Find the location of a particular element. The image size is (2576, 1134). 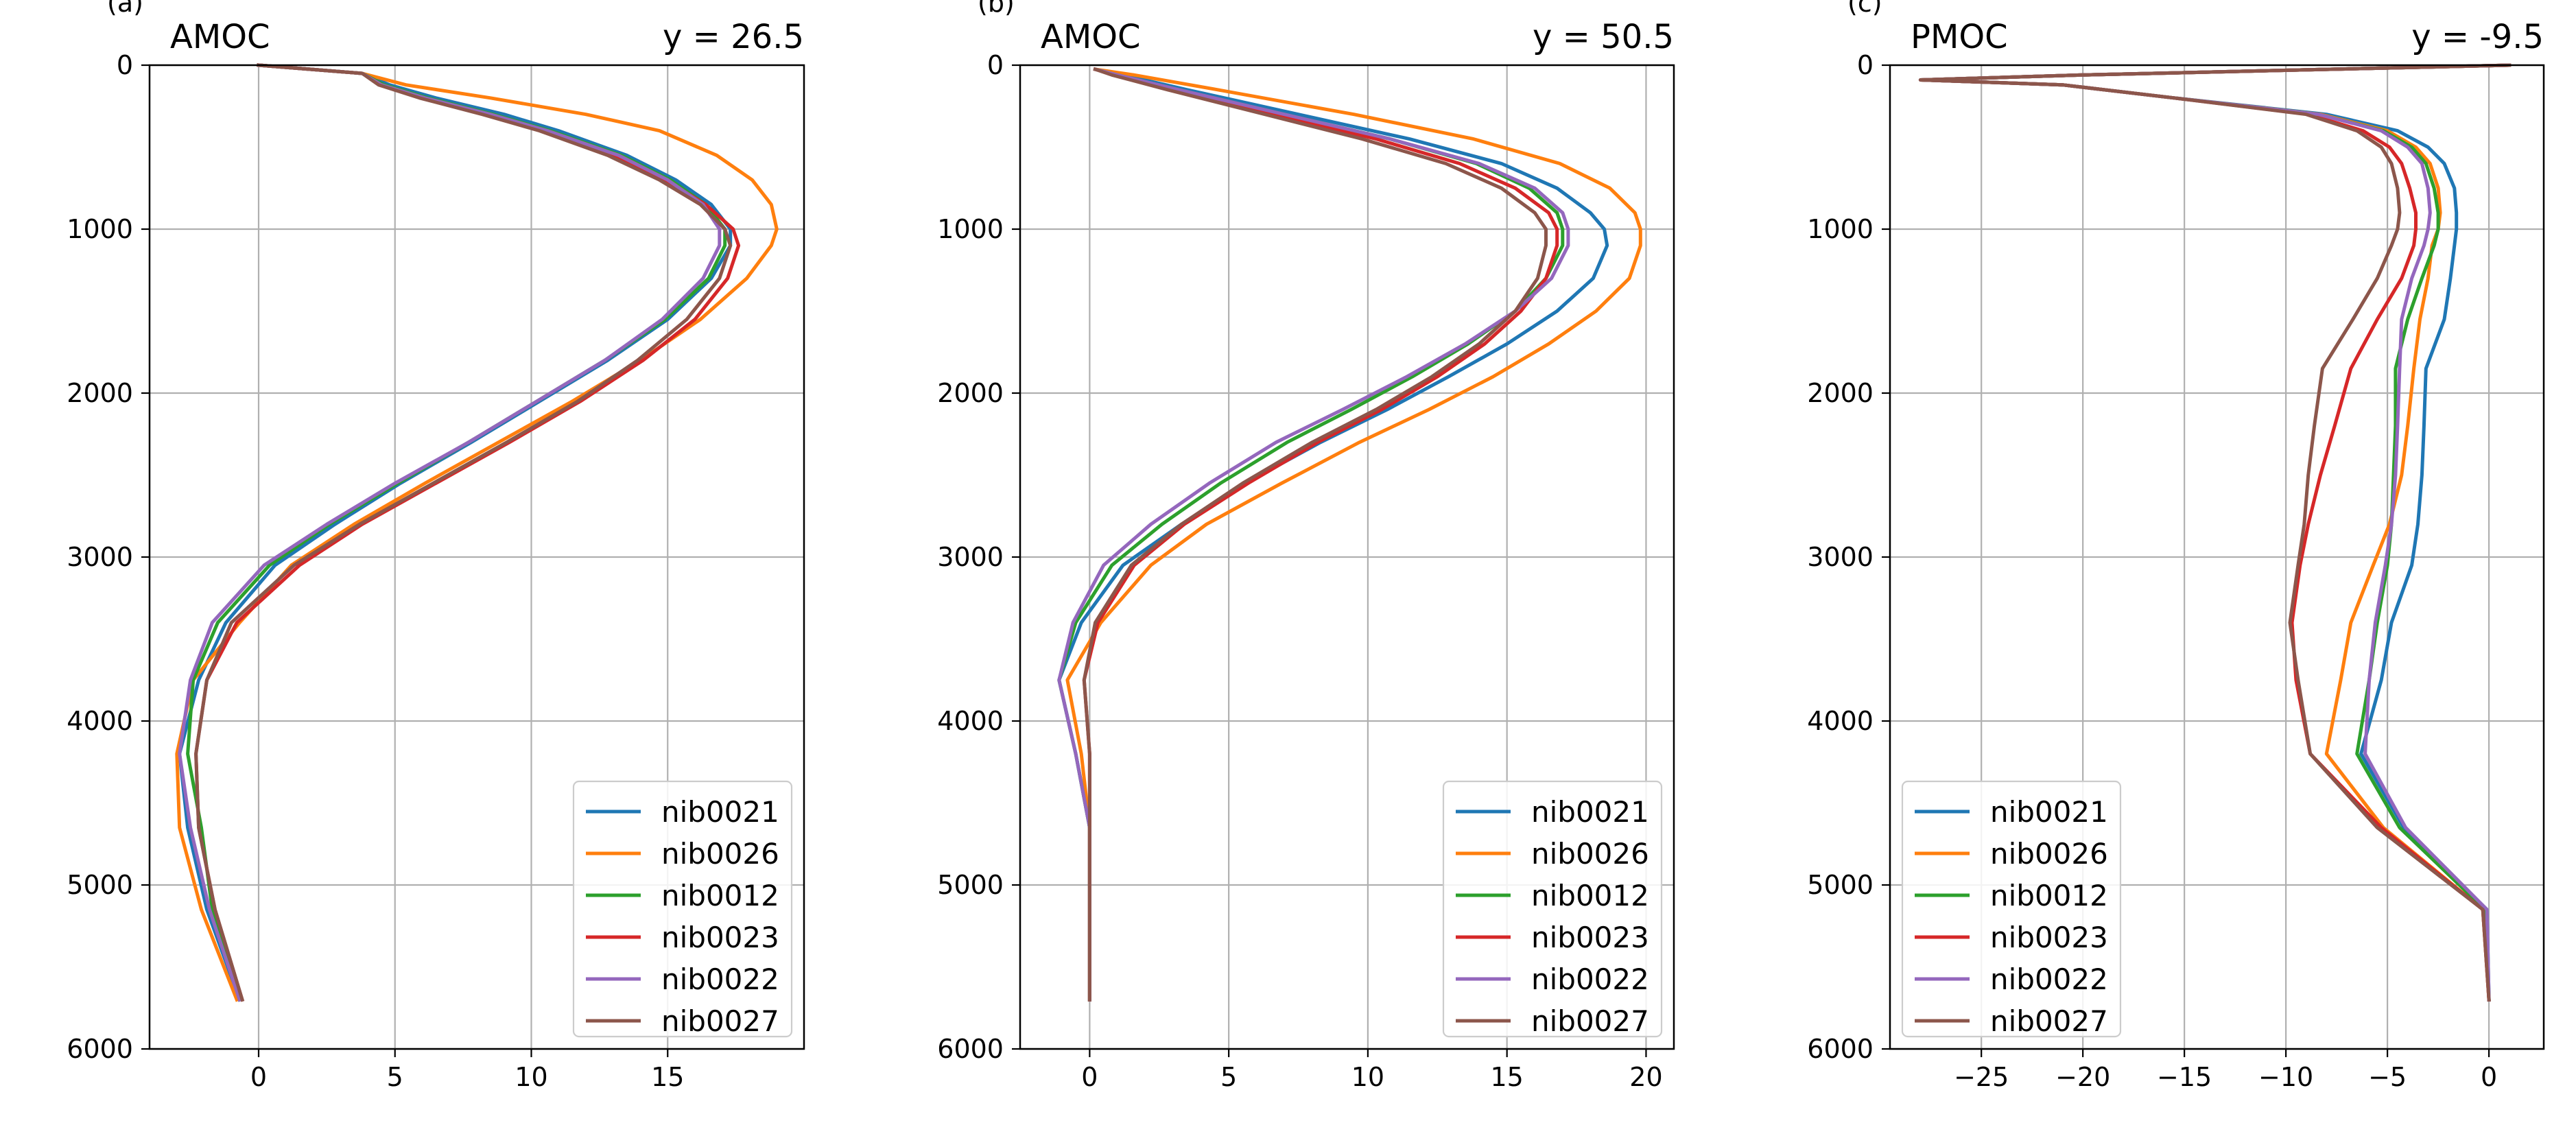

panel-letter: (a) is located at coordinates (125, 9).